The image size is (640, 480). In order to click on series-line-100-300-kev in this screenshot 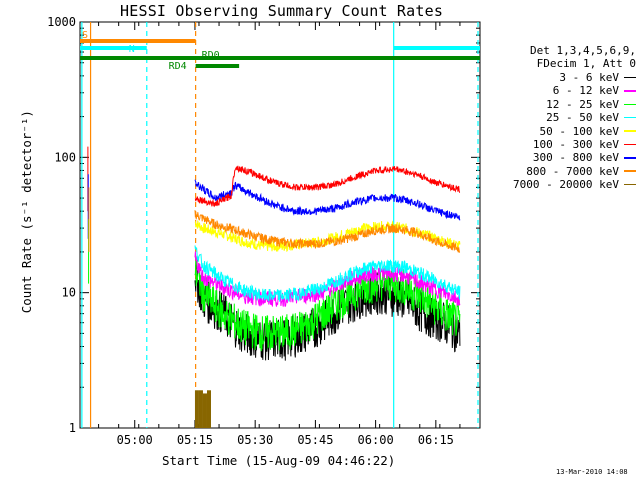, I will do `click(327, 186)`.